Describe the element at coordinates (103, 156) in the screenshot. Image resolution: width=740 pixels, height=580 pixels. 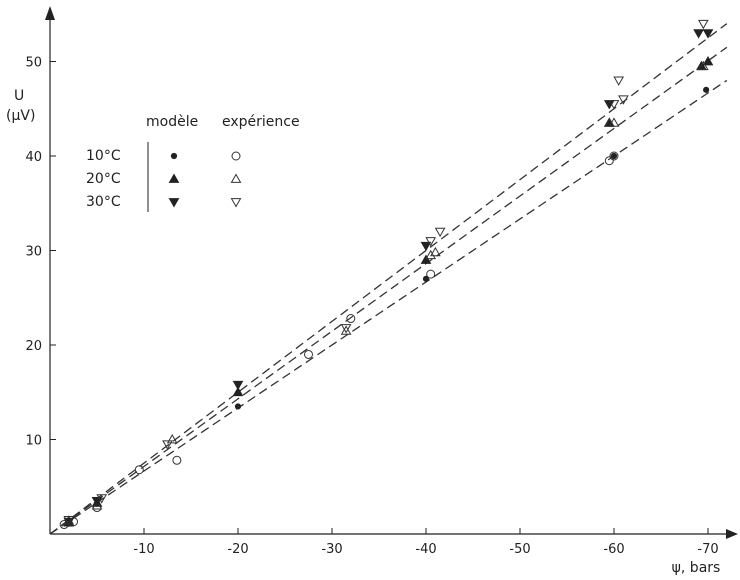
I see `legend-row-10c: 10°C` at that location.